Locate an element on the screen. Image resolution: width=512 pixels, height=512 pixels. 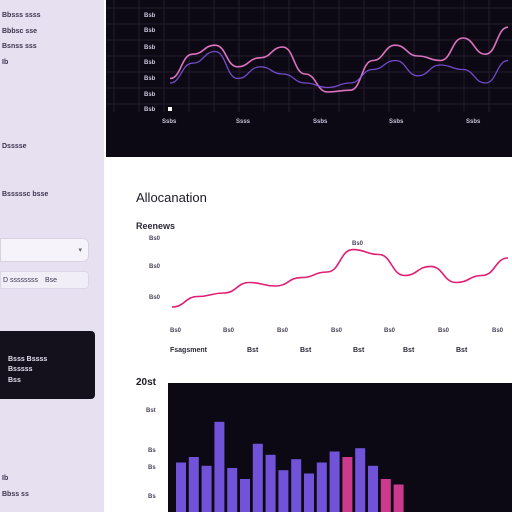
chevron-down-icon: ▾ is located at coordinates (80, 250).